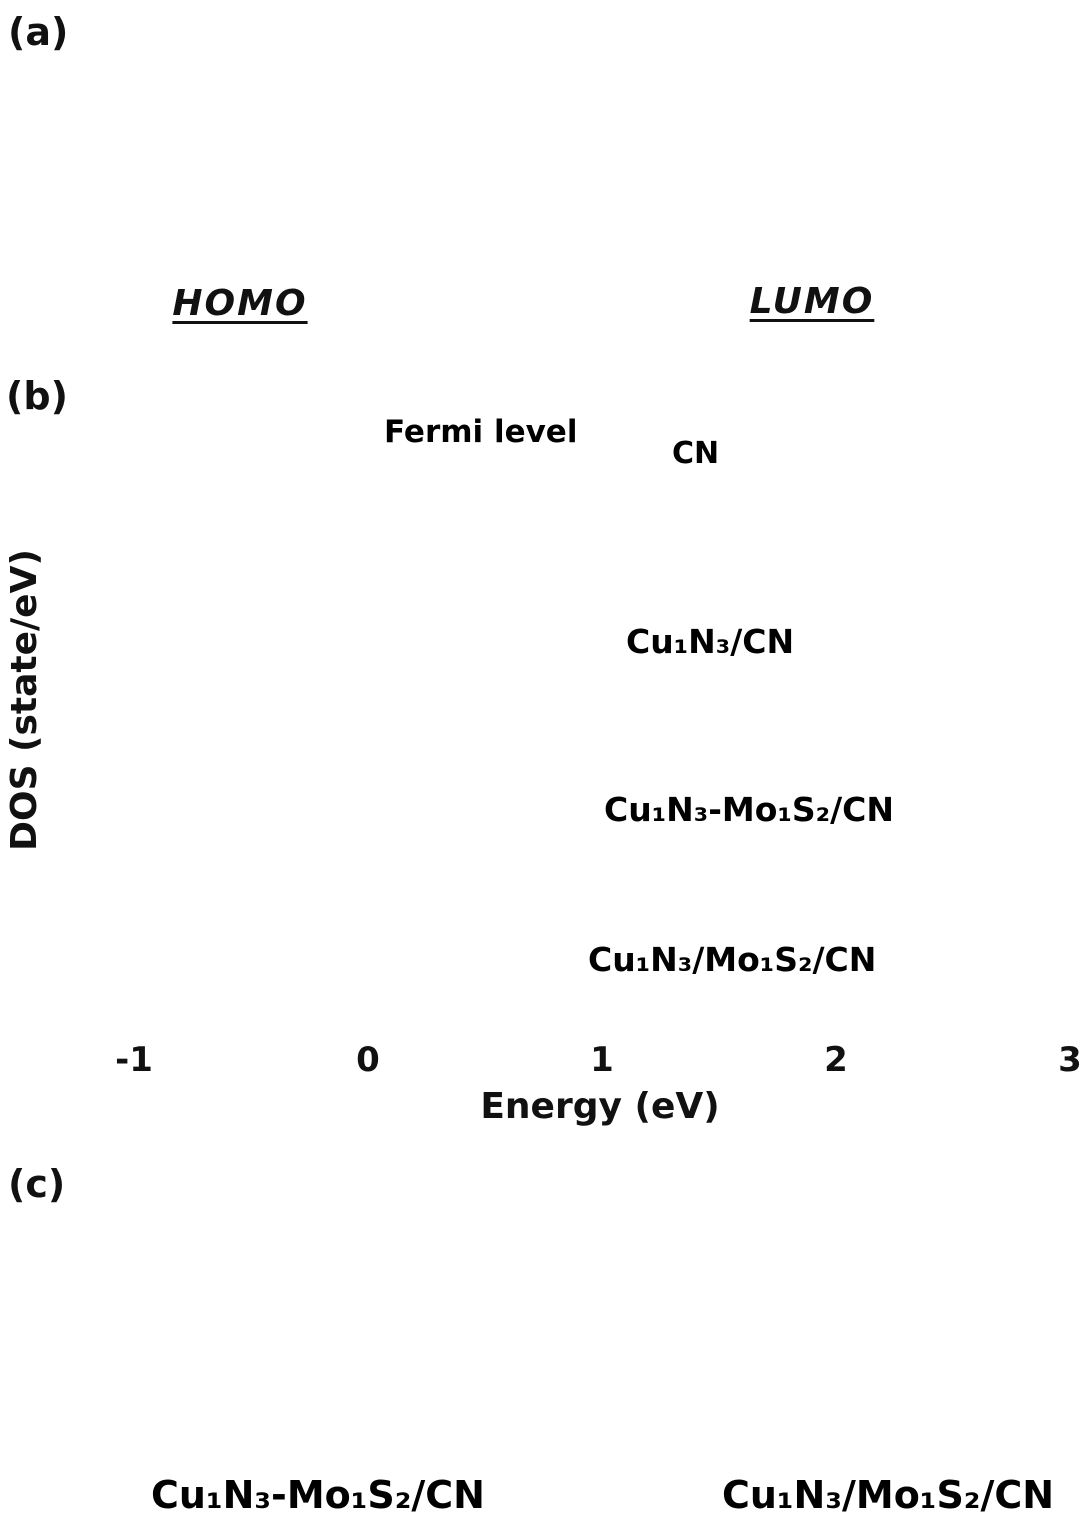  What do you see at coordinates (820, 1317) in the screenshot?
I see `charge-diff-image-cu1n3-slash-mo1s2-cn` at bounding box center [820, 1317].